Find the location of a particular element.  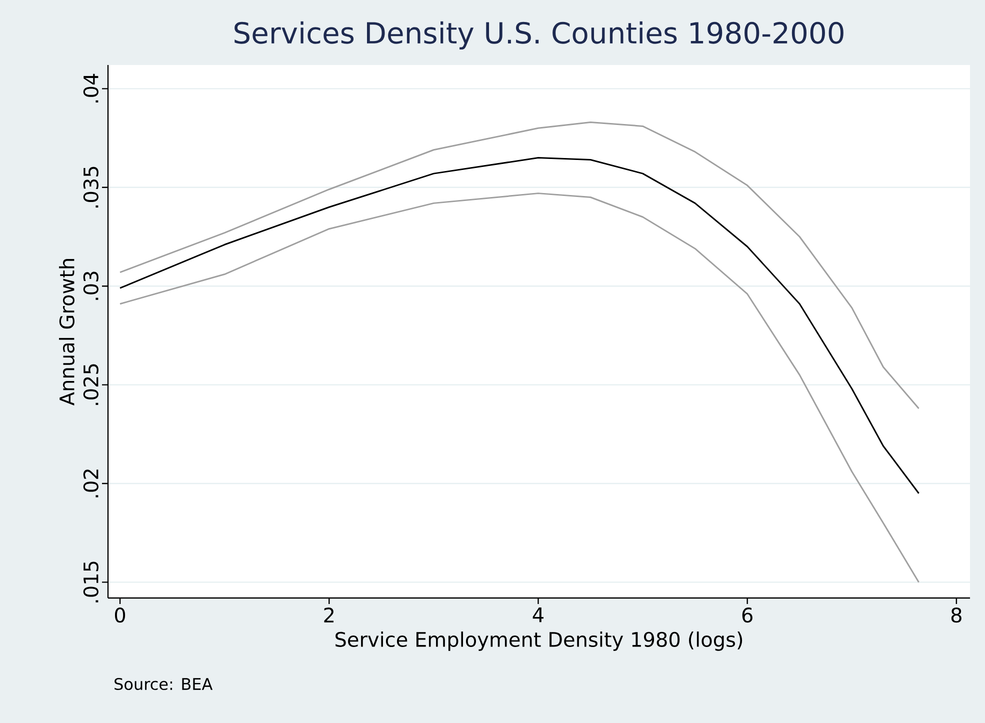

x-tick-label: 2 is located at coordinates (329, 615).